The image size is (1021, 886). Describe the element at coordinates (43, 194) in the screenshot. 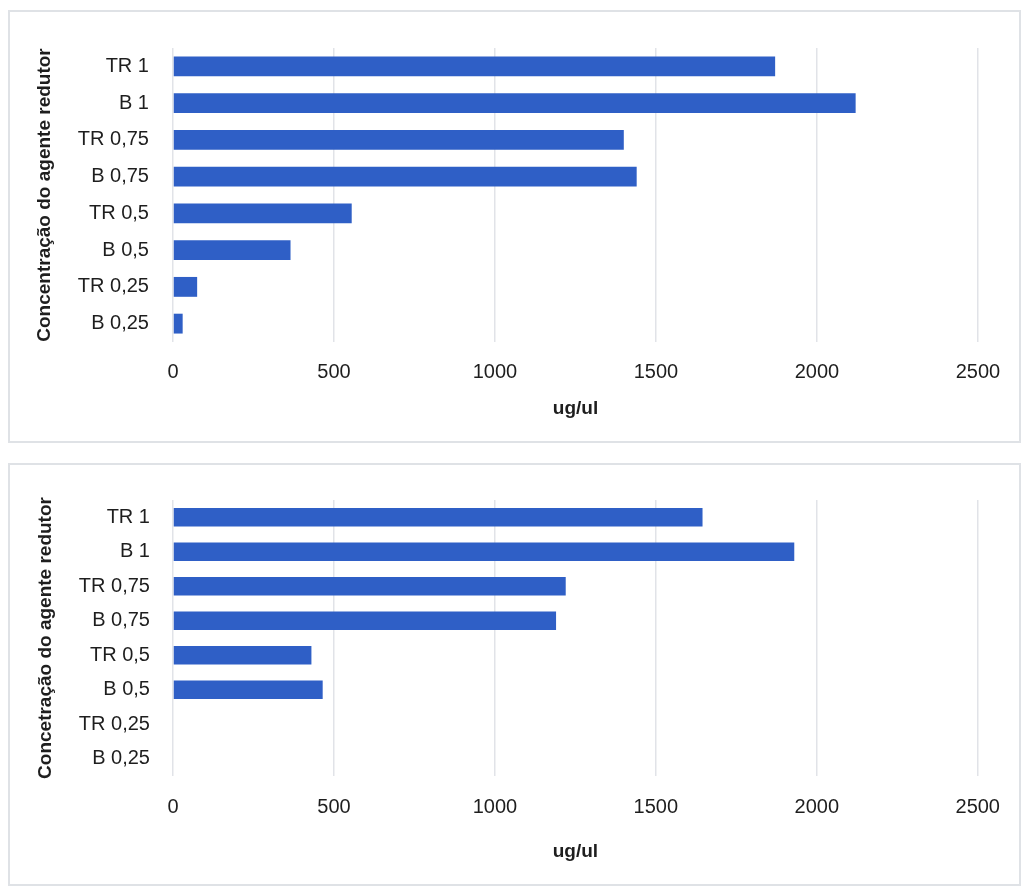

I see `y-axis-title: Concentração do agente redutor` at that location.